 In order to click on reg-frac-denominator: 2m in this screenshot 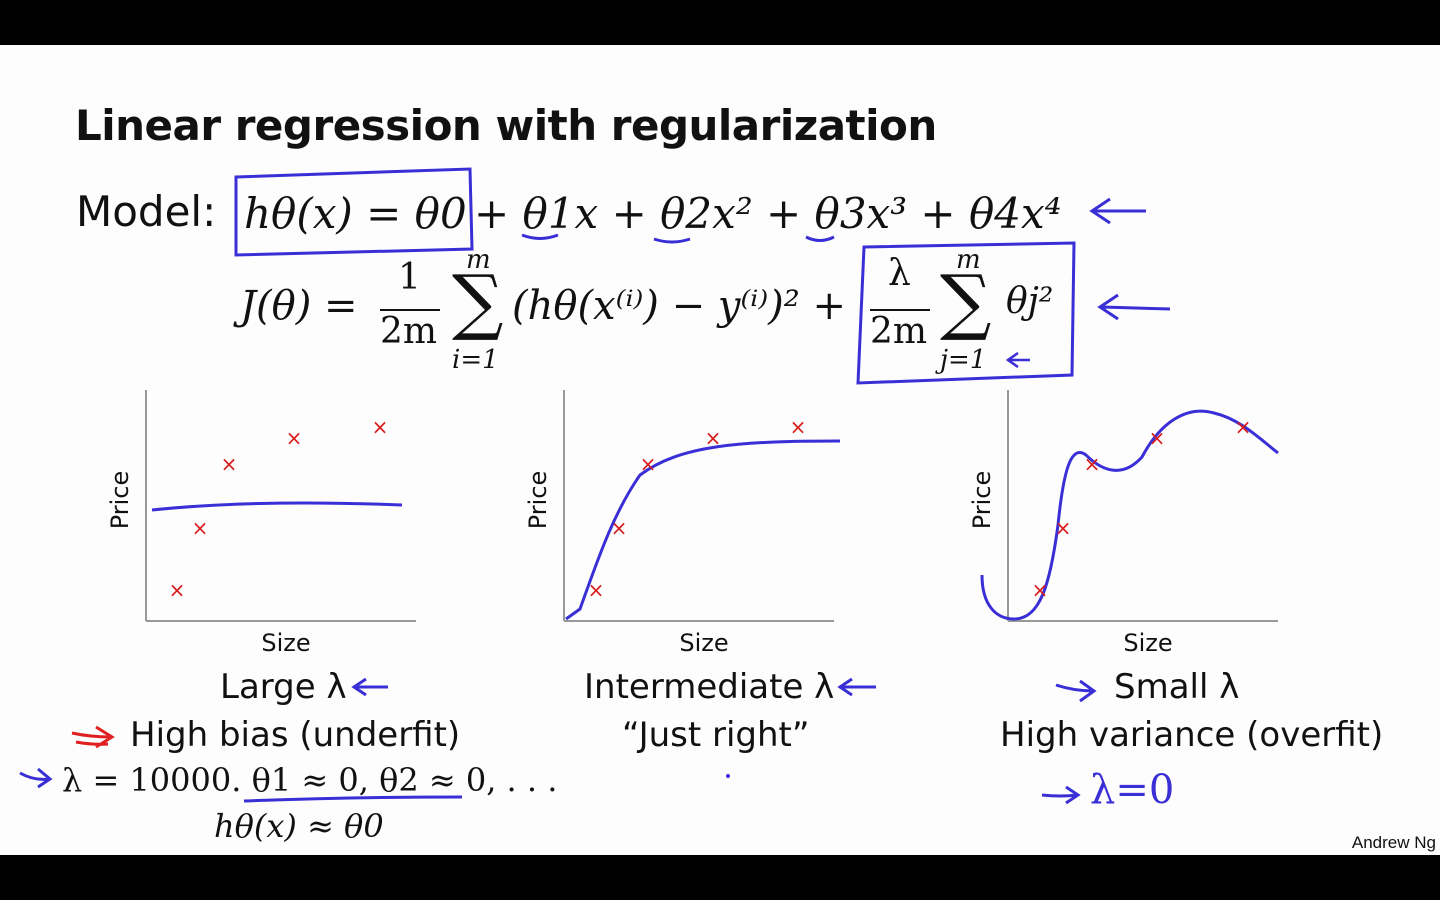, I will do `click(899, 331)`.